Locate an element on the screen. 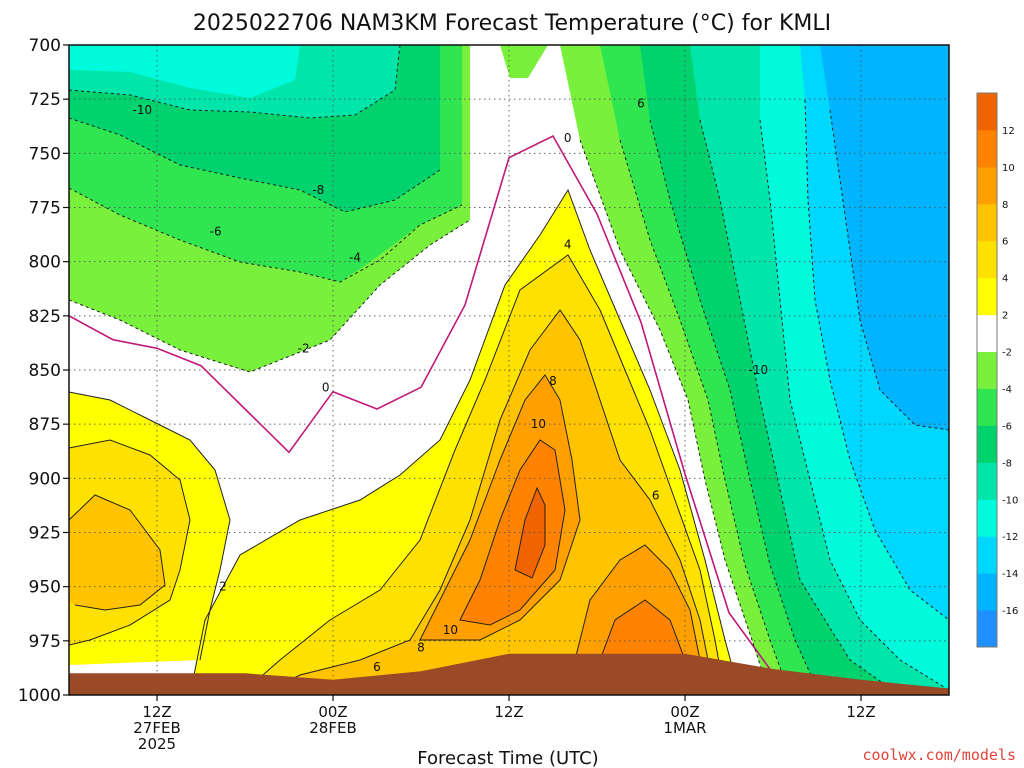  contour-label: -2 is located at coordinates (304, 348).